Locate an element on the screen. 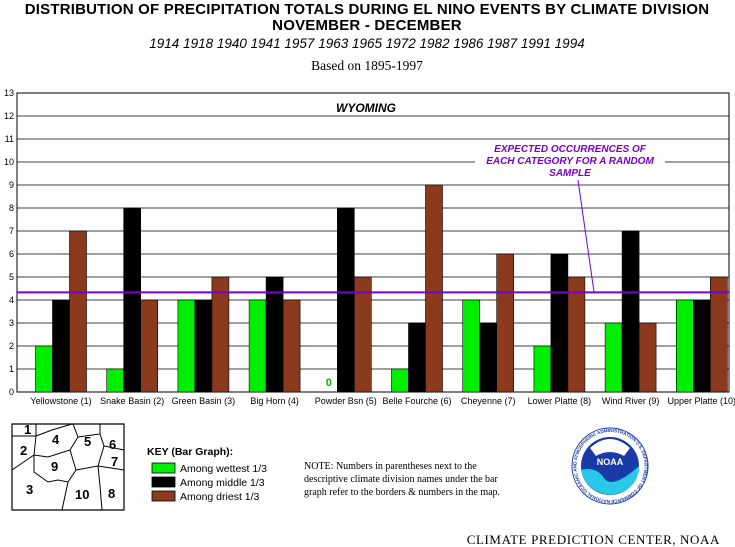  category-label-9: Wind River (9) is located at coordinates (631, 401).